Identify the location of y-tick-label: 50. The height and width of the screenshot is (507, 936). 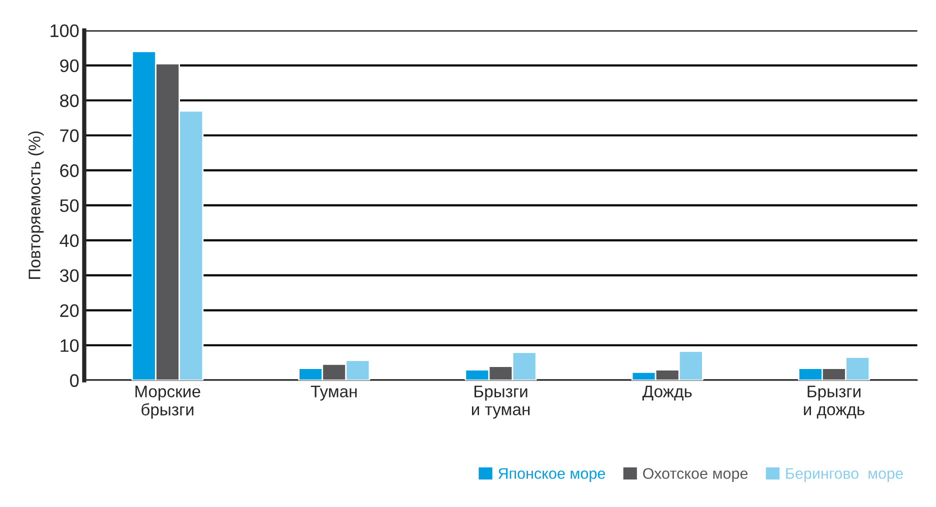
(69, 205).